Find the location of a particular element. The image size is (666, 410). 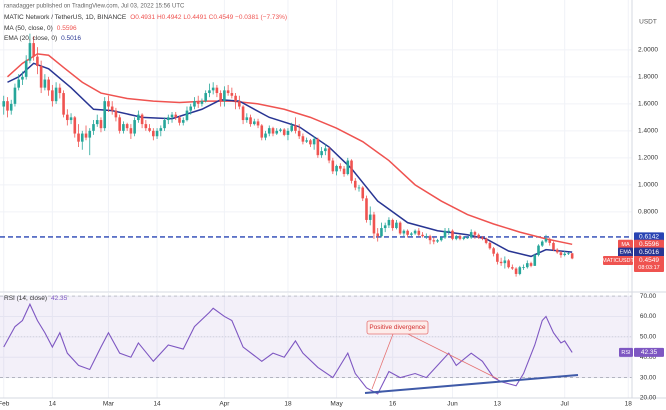

symbol-tag: MATICUSDT is located at coordinates (618, 261).